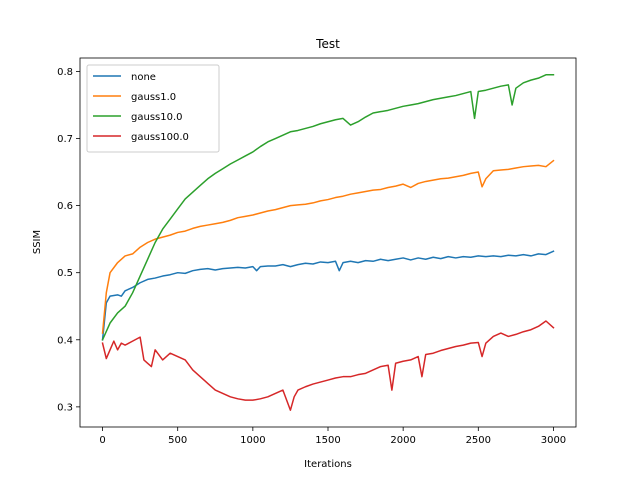  What do you see at coordinates (157, 117) in the screenshot?
I see `legend-label-gauss10-0: gauss10.0` at bounding box center [157, 117].